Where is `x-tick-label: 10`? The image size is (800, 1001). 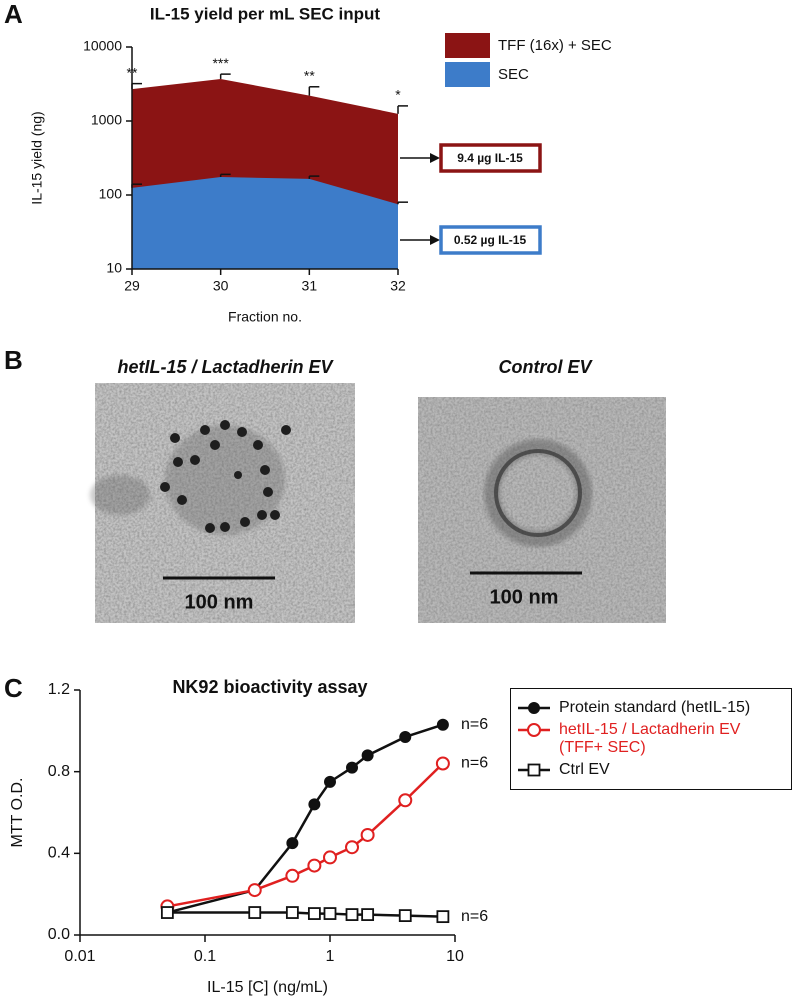 x-tick-label: 10 is located at coordinates (455, 956).